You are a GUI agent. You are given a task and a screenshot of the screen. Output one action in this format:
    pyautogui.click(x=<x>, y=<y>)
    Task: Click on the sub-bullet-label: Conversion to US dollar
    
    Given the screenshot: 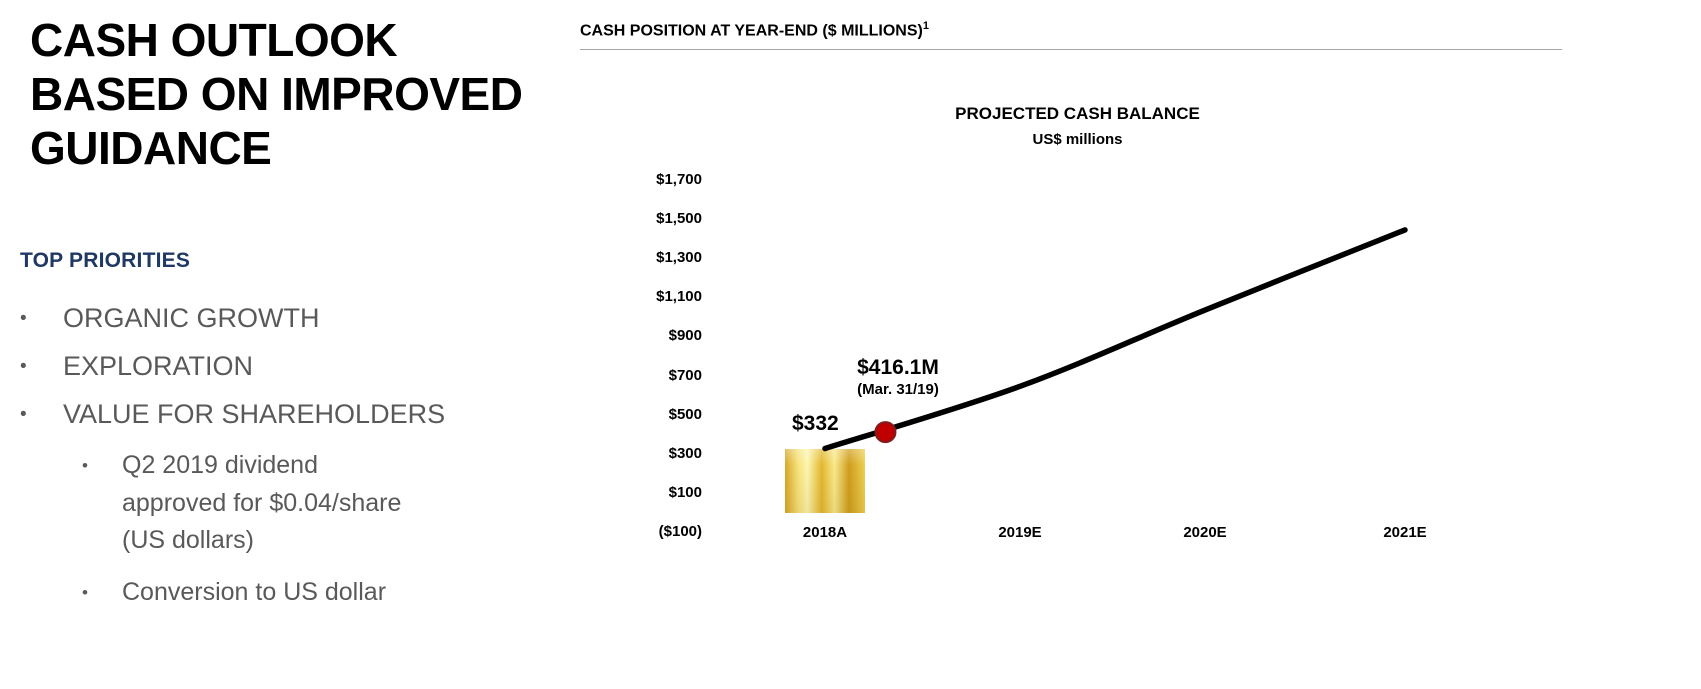 What is the action you would take?
    pyautogui.click(x=254, y=591)
    